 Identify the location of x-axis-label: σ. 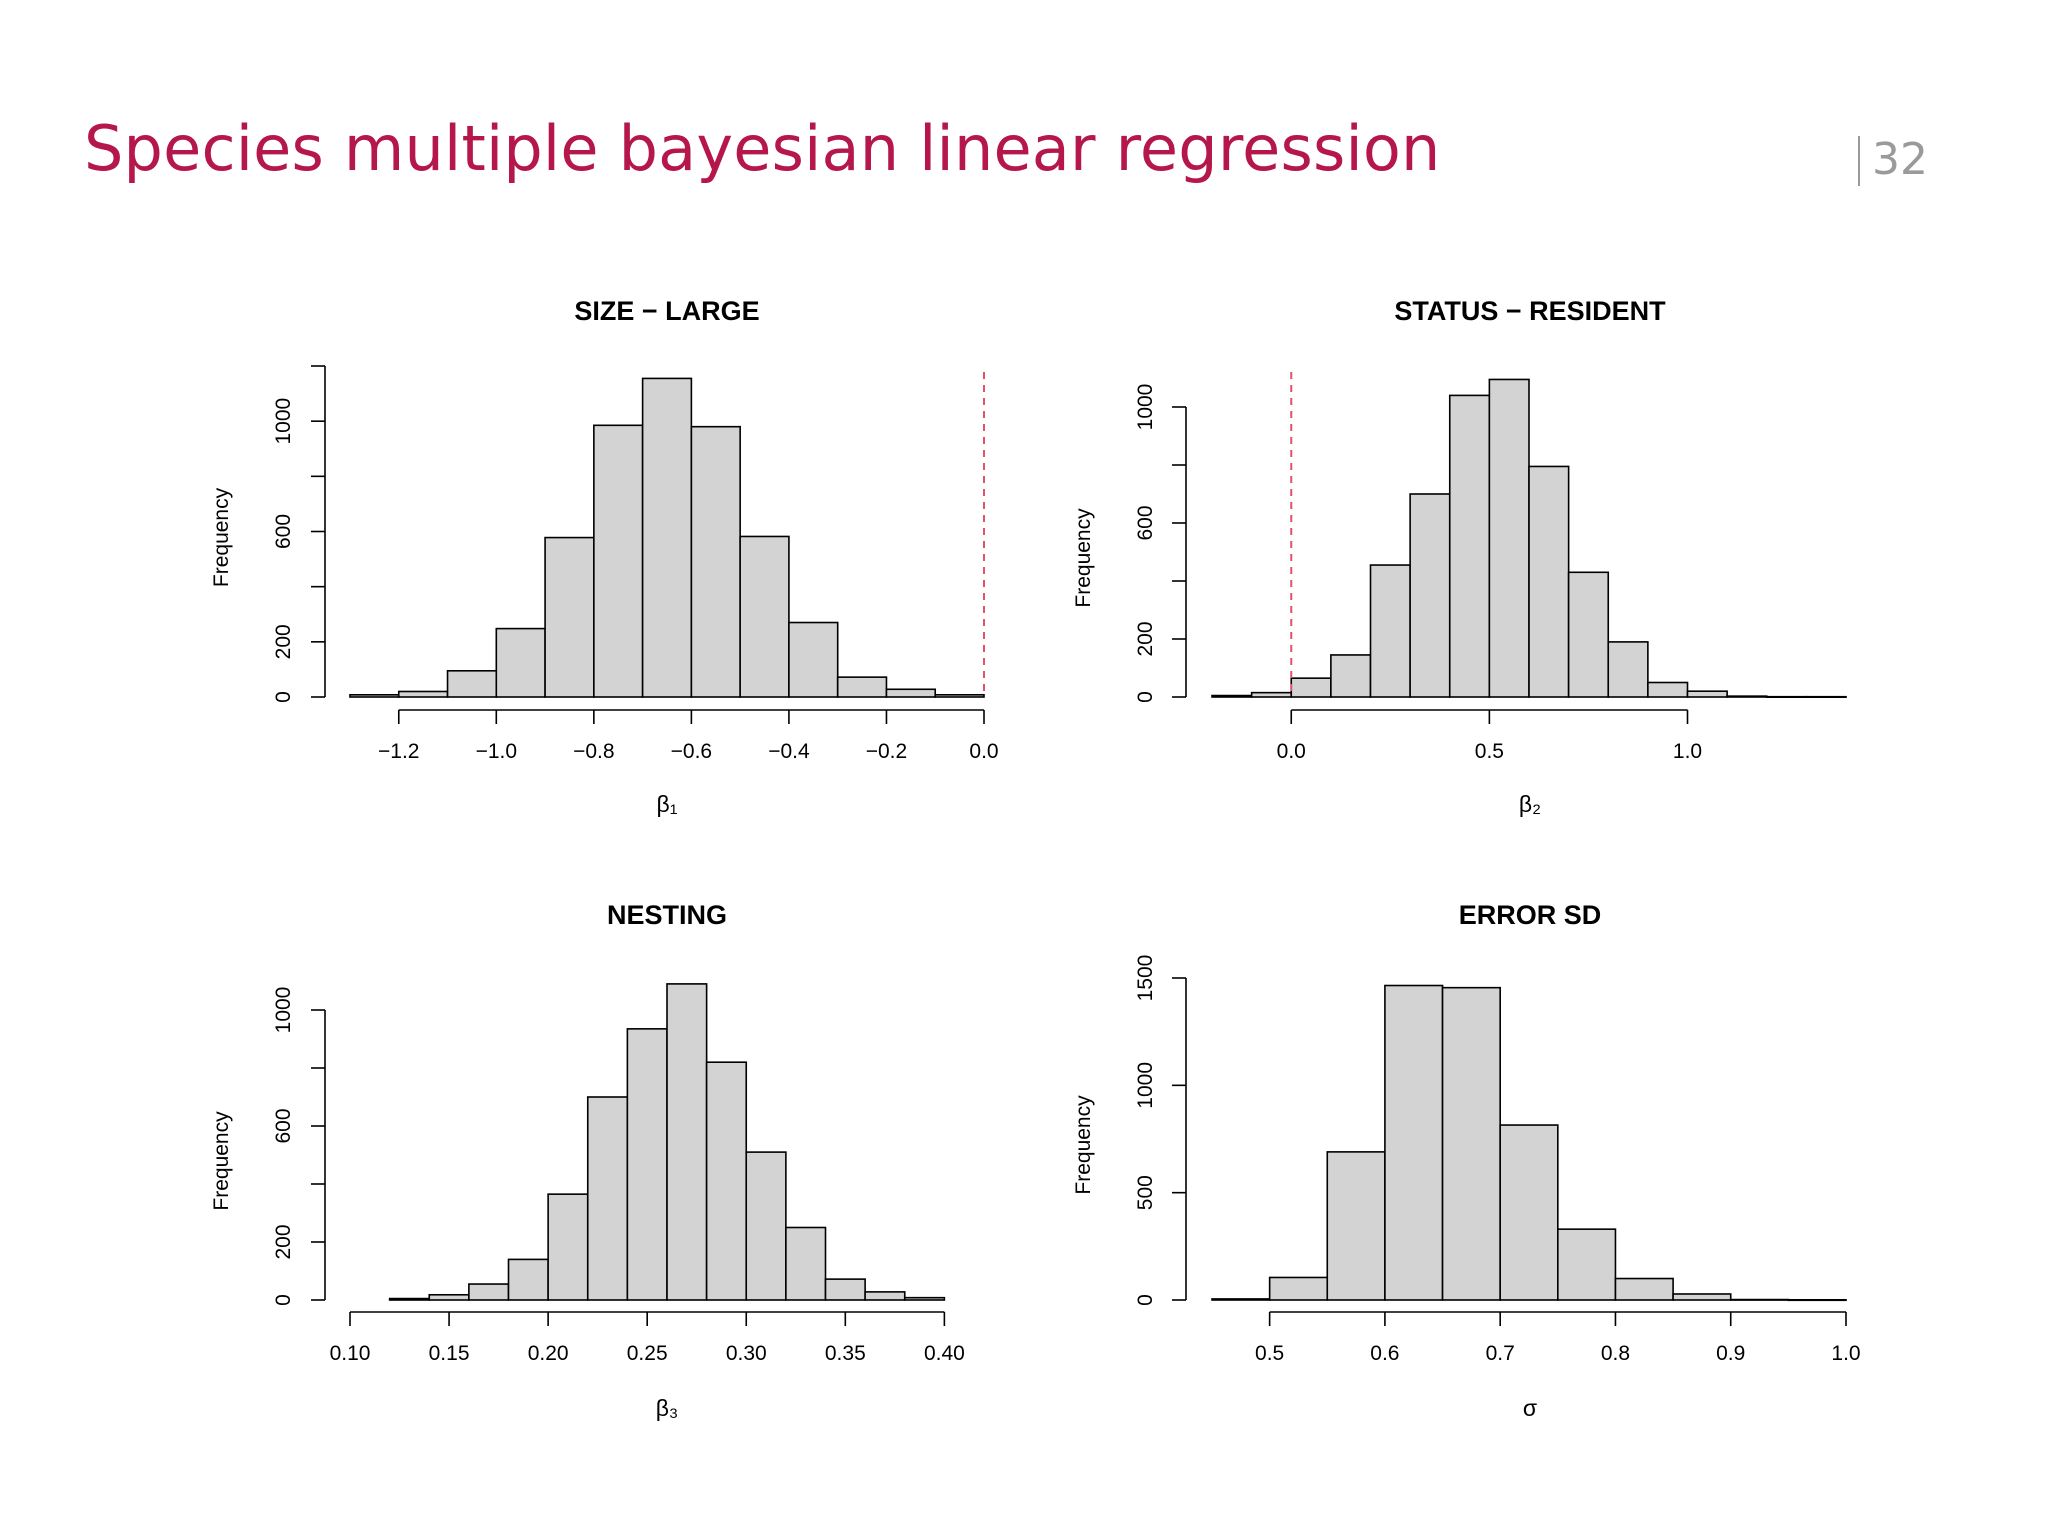
(1530, 1408).